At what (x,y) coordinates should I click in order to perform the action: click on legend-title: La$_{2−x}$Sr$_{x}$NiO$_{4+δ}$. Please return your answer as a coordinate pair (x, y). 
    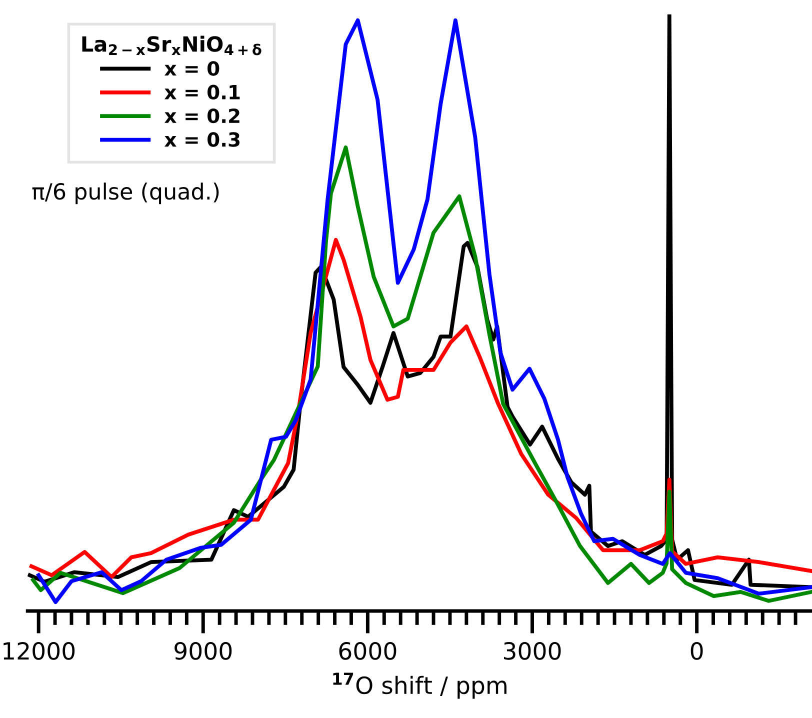
    Looking at the image, I should click on (172, 46).